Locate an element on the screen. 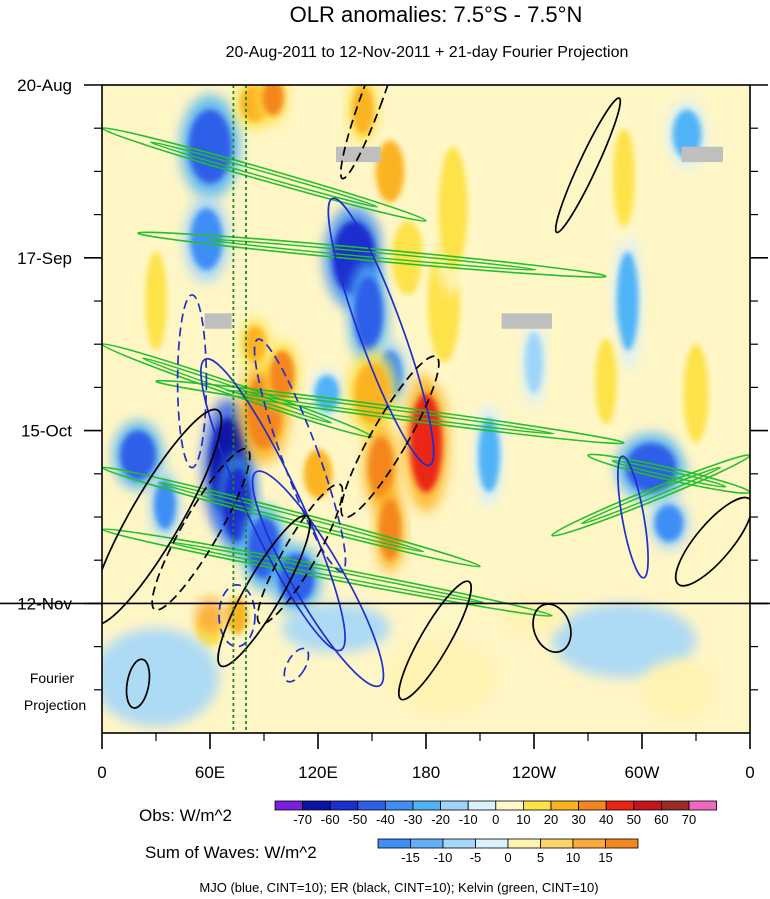 Image resolution: width=770 pixels, height=899 pixels. obs-colorbar-tick-label: 0 is located at coordinates (495, 819).